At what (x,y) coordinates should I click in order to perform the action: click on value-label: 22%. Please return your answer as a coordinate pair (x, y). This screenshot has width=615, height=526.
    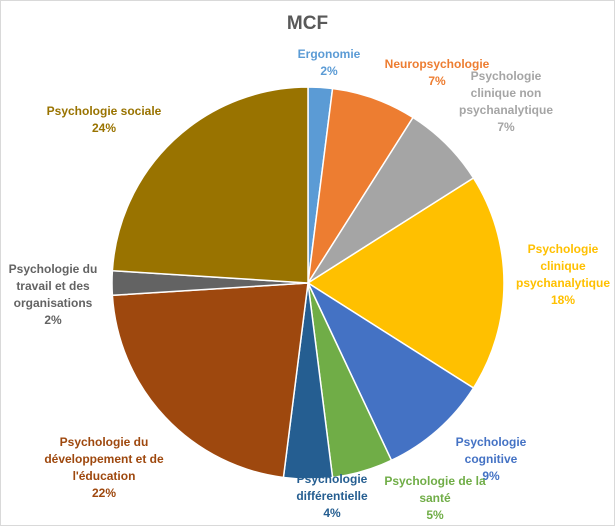
    Looking at the image, I should click on (104, 493).